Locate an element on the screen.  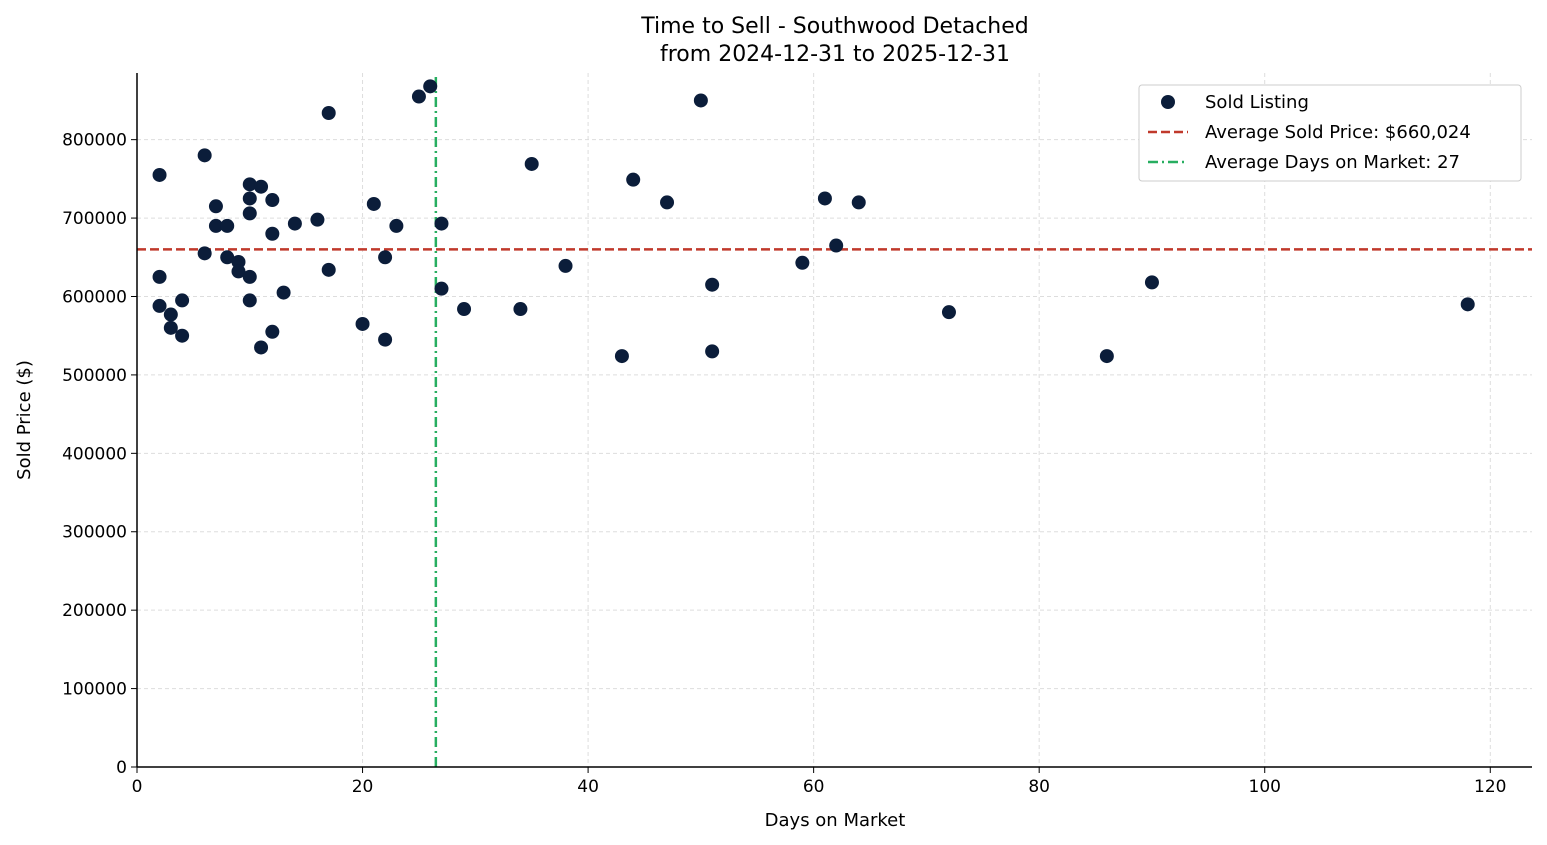
x-tick-label: 20 is located at coordinates (363, 787).